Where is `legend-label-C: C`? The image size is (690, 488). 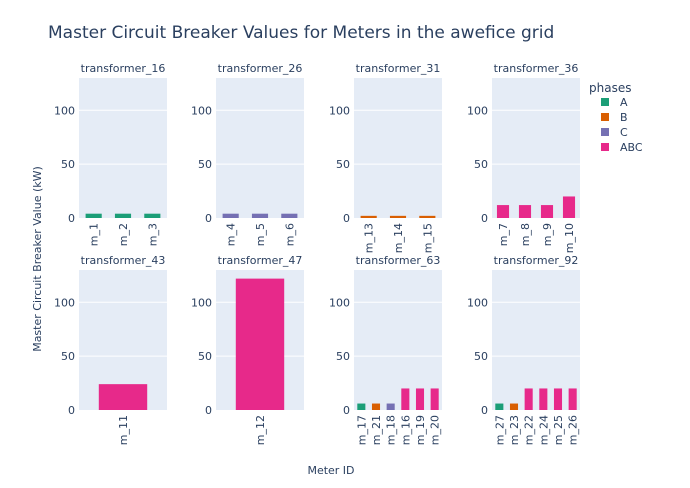 legend-label-C: C is located at coordinates (624, 132).